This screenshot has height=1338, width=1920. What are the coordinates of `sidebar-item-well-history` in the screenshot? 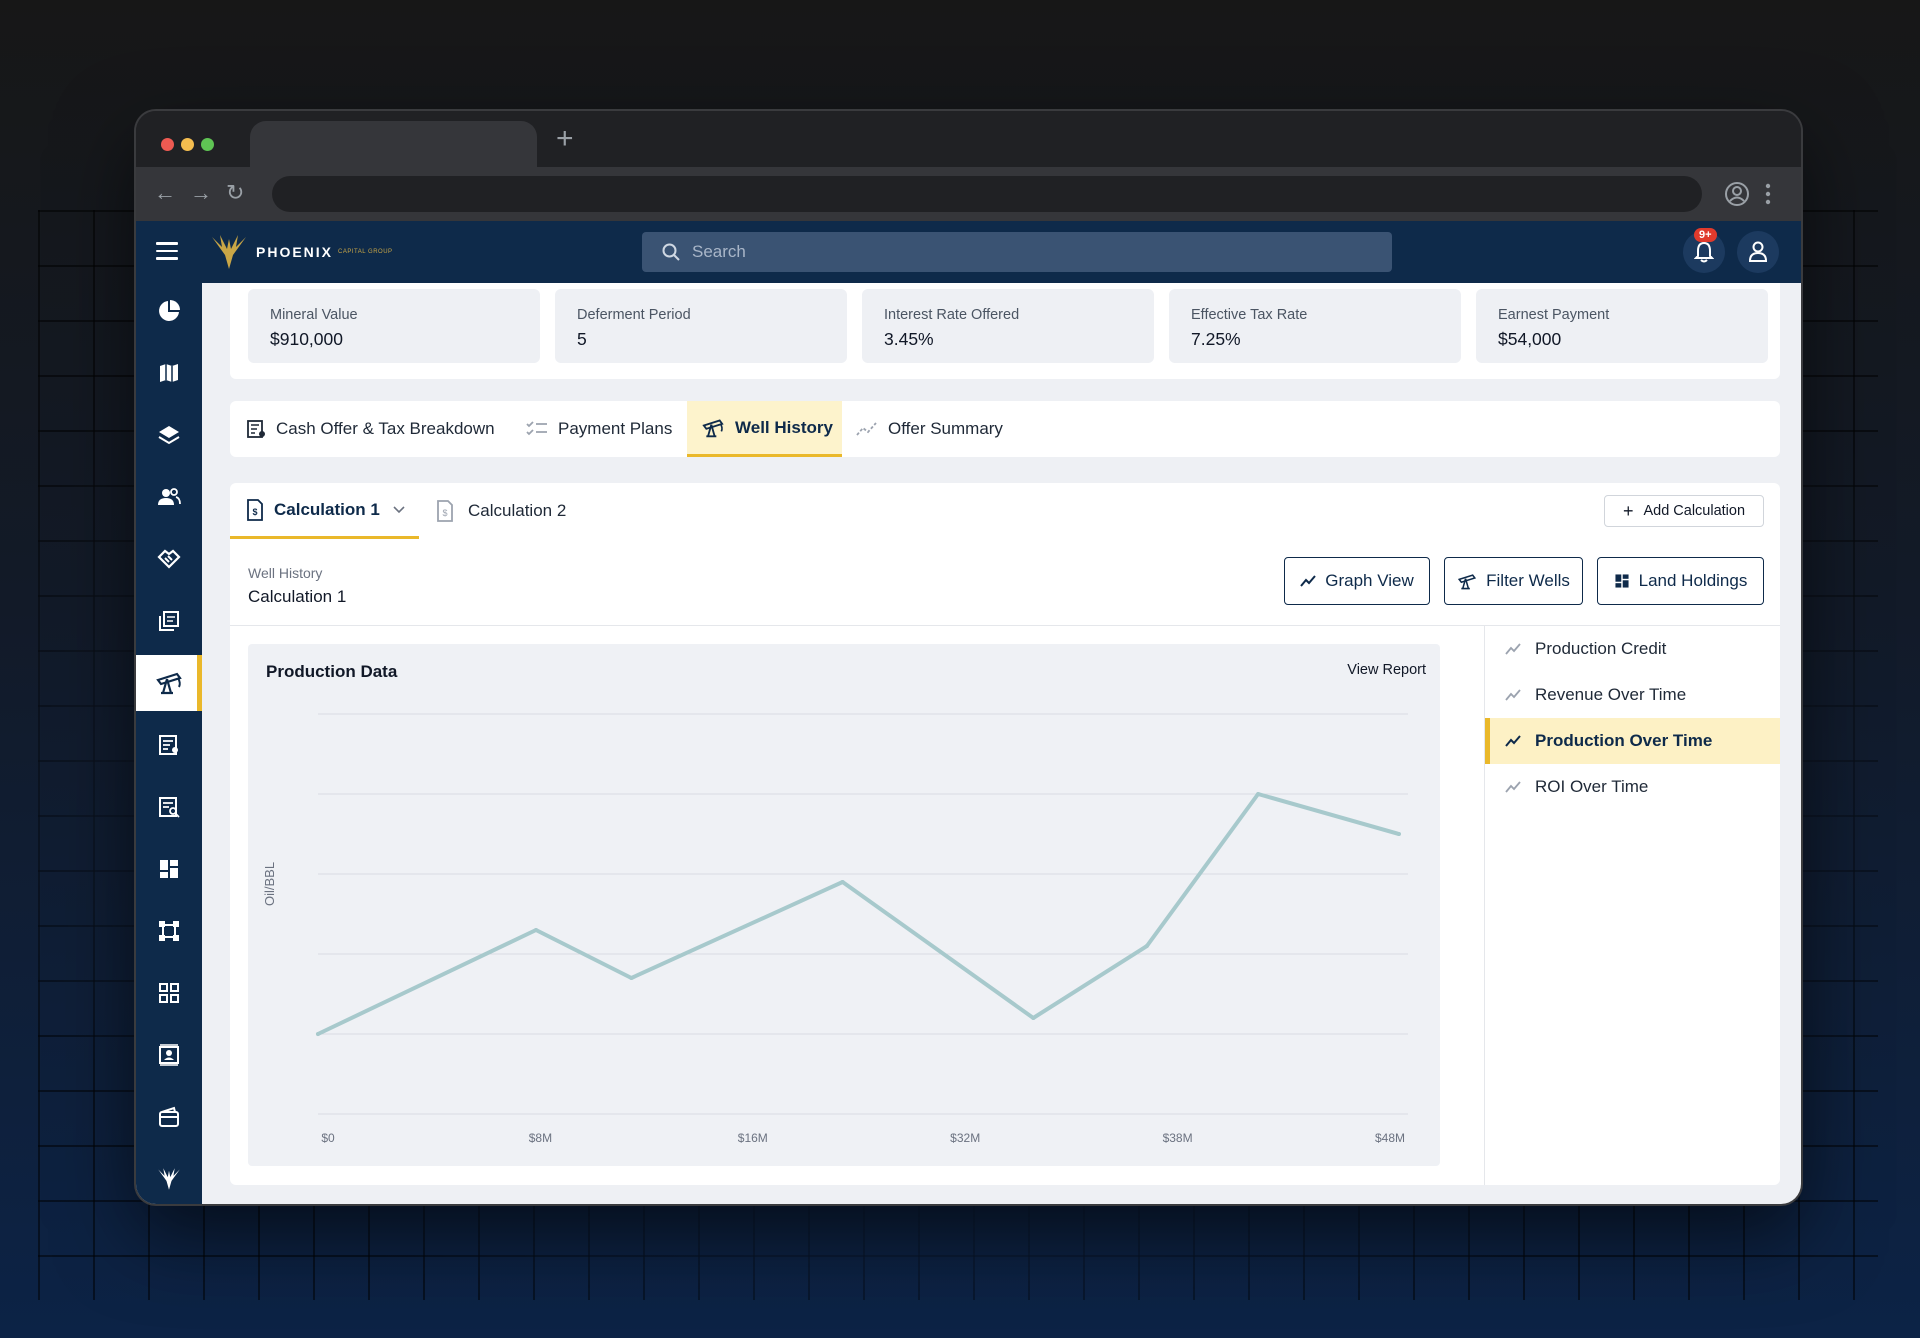 It's located at (169, 683).